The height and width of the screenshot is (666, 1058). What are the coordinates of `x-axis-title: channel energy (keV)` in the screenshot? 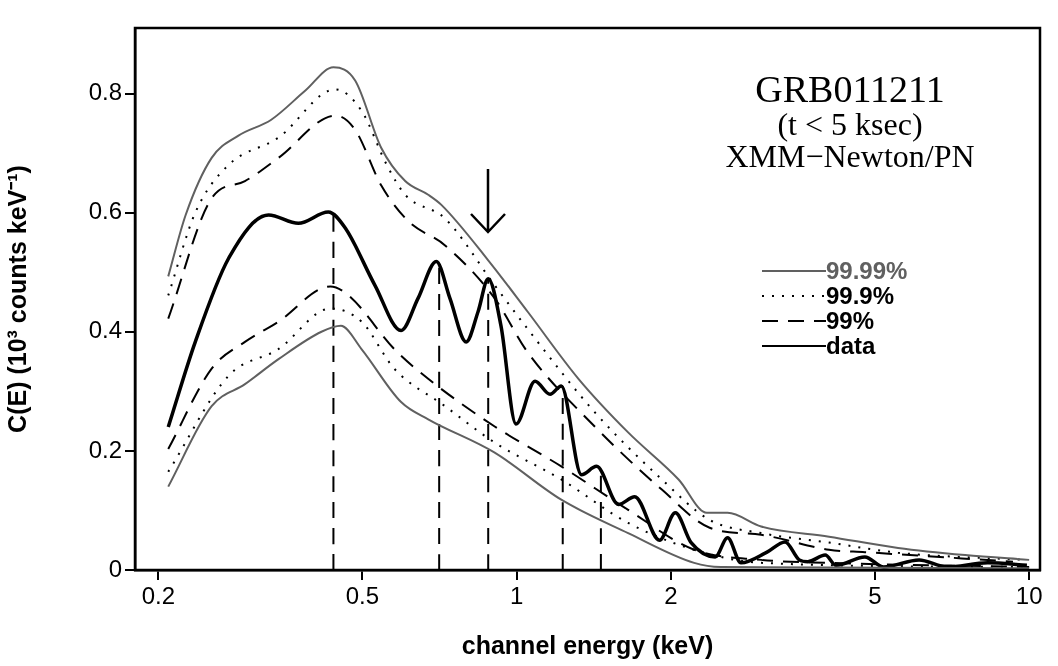 It's located at (587, 644).